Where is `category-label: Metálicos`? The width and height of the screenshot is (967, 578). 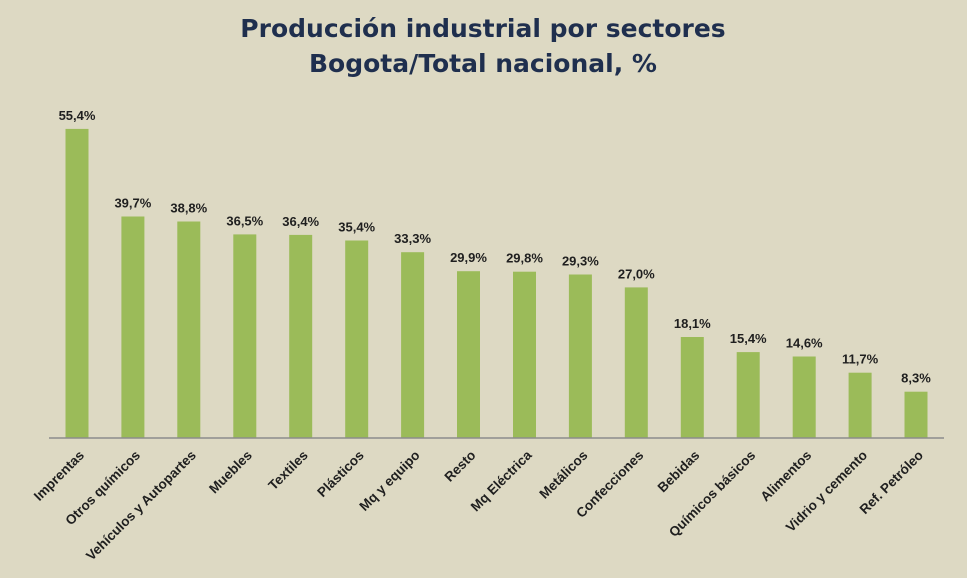 category-label: Metálicos is located at coordinates (563, 475).